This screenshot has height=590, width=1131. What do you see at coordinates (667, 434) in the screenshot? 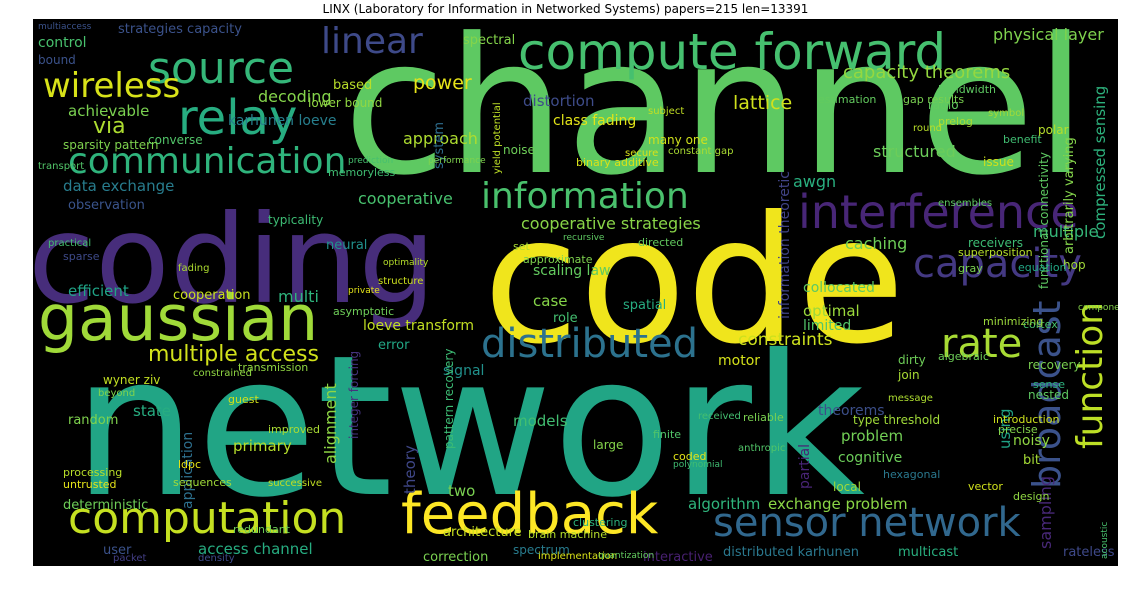
I see `word-finite: finite` at bounding box center [667, 434].